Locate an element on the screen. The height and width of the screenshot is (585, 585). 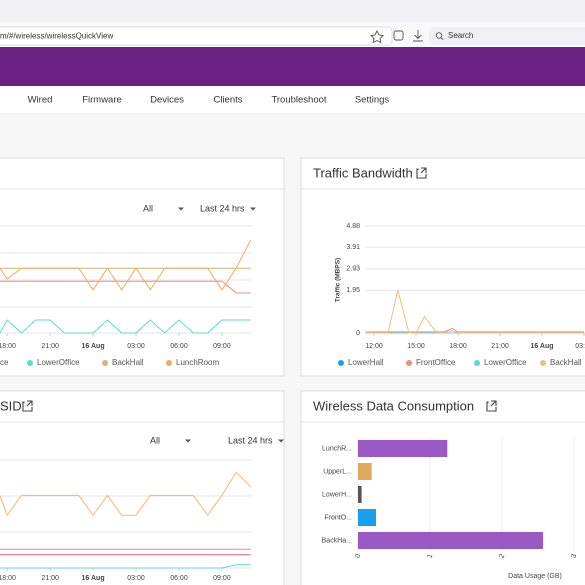
nav-bar is located at coordinates (292, 100).